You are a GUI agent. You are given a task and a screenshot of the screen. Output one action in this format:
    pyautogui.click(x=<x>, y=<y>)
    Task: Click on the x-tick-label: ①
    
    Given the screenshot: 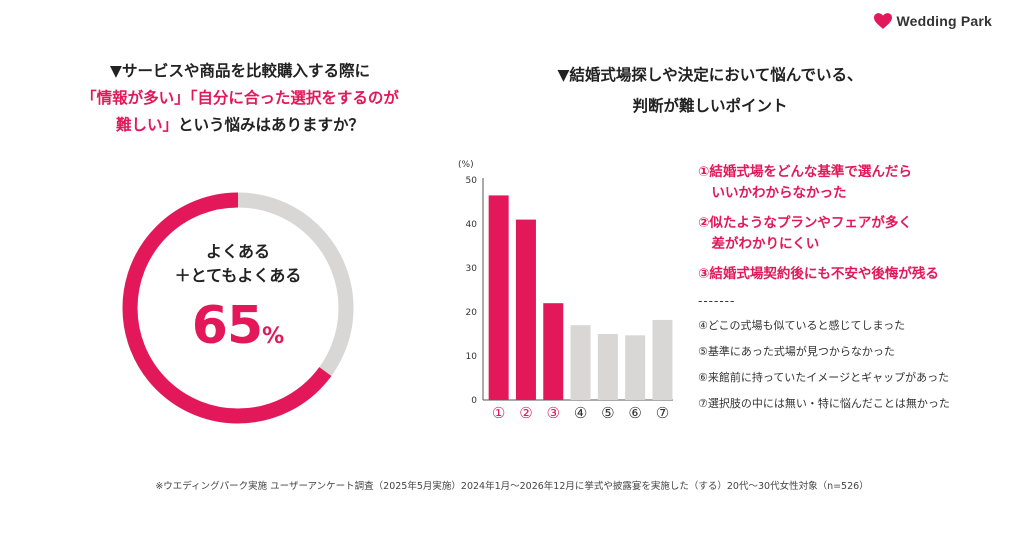 What is the action you would take?
    pyautogui.click(x=498, y=413)
    